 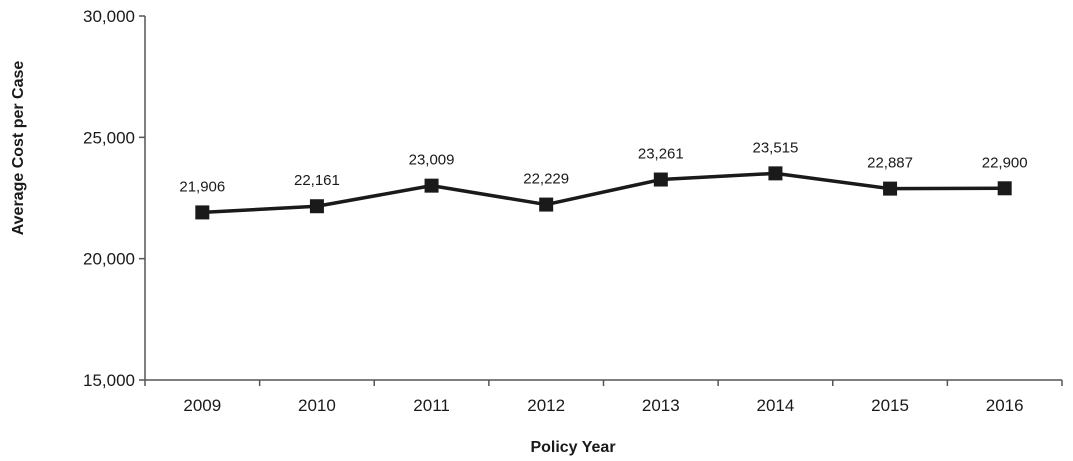 What do you see at coordinates (114, 198) in the screenshot?
I see `y-axis-ticks: 15,000 20,000 25,000 30,000` at bounding box center [114, 198].